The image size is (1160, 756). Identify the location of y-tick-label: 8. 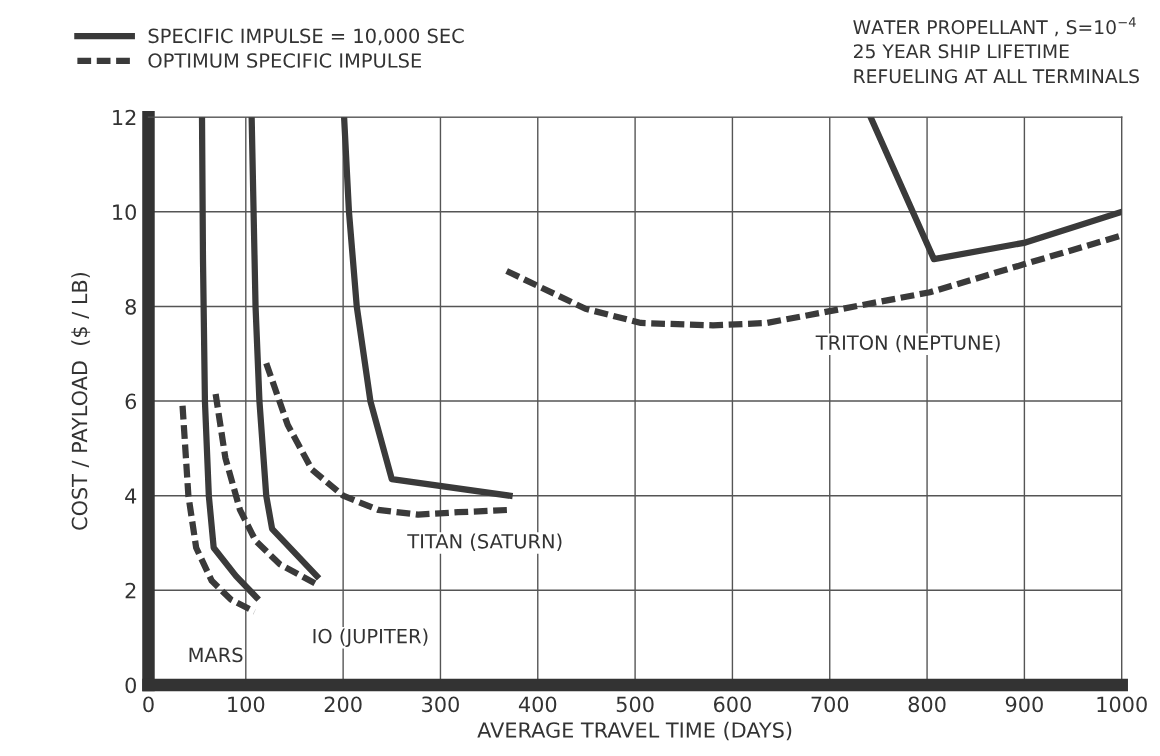
(130, 306).